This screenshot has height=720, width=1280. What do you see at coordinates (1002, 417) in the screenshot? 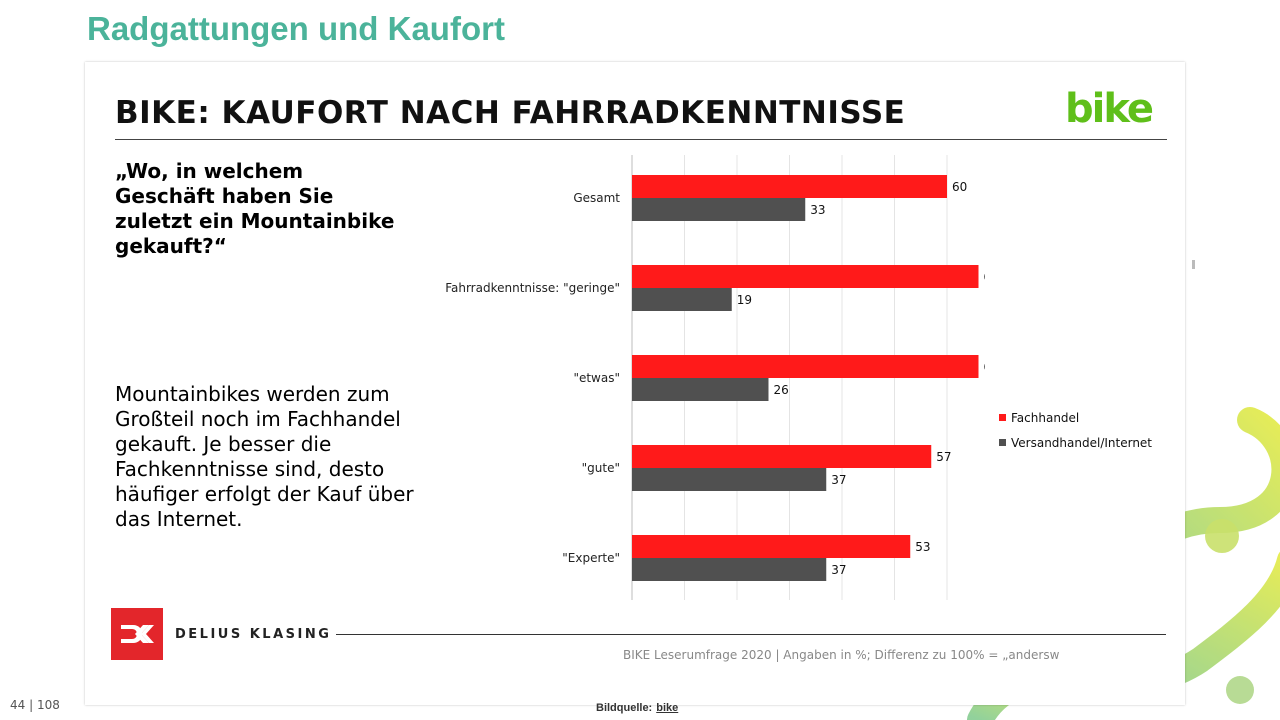
I see `legend-swatch-red` at bounding box center [1002, 417].